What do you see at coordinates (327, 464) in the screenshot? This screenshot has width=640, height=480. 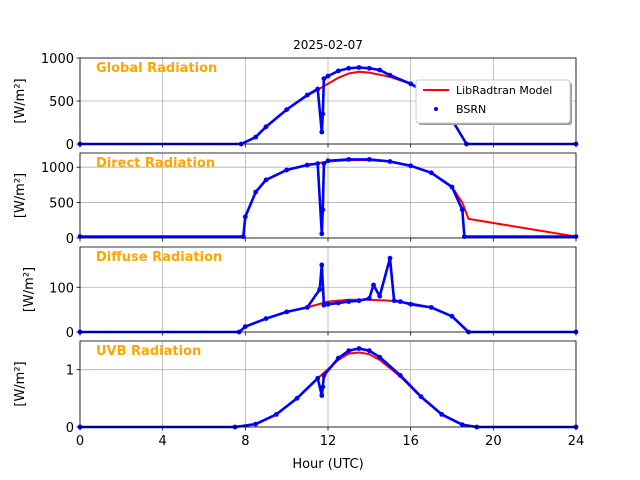 I see `x-axis-label: Hour (UTC)` at bounding box center [327, 464].